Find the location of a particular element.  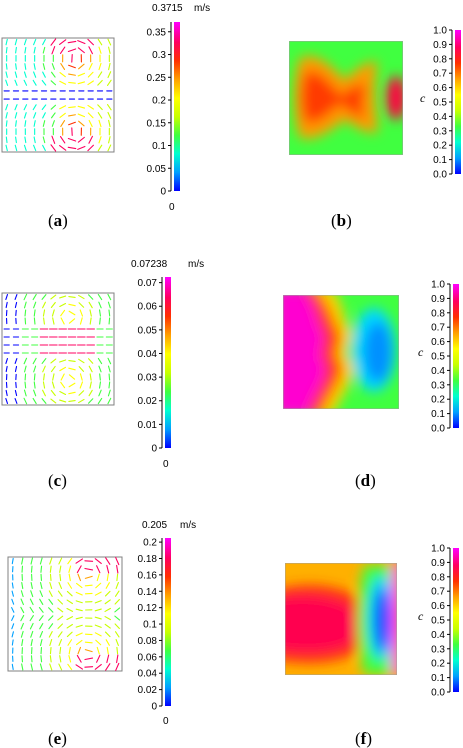

panel-label-b: (b) is located at coordinates (341, 220).